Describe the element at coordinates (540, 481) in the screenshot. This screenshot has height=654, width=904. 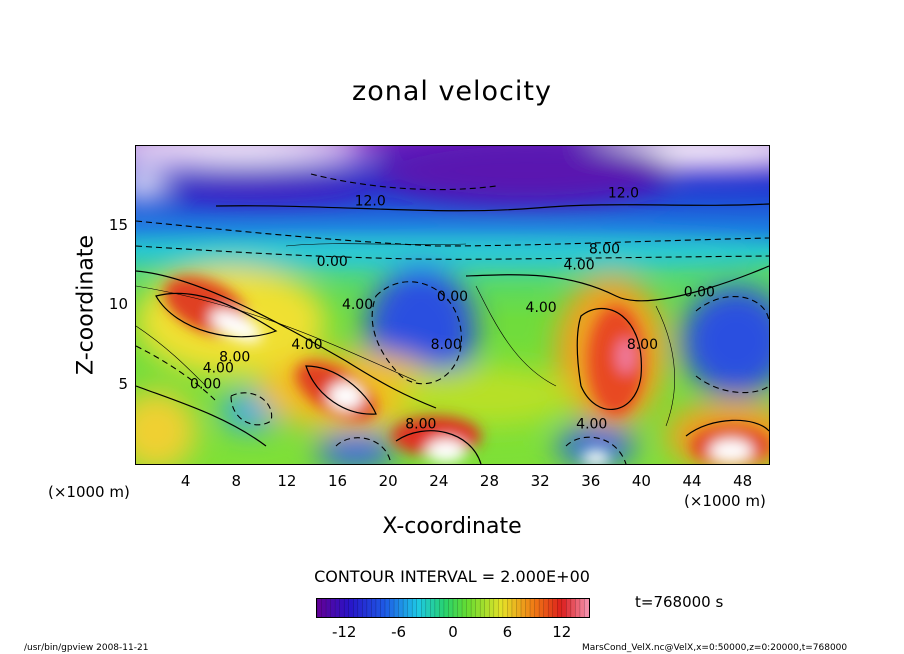
I see `x-tick-label: 32` at that location.